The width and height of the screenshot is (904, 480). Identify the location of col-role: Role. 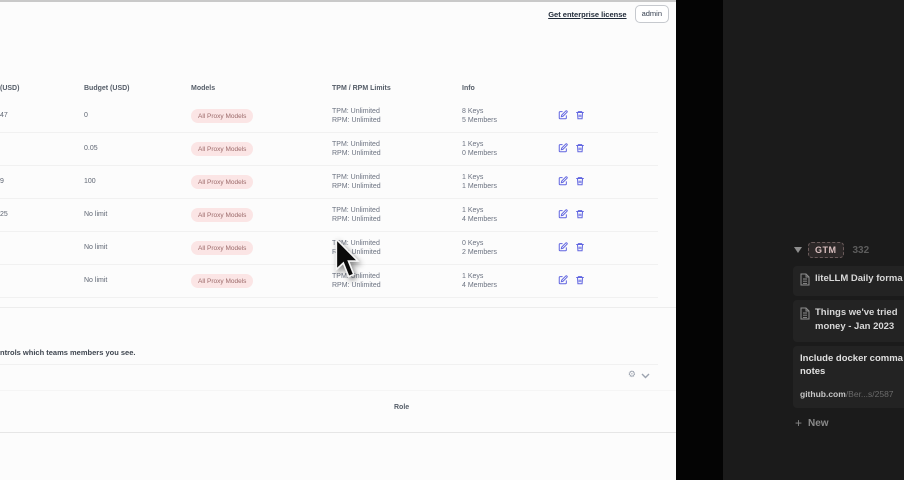
(402, 407).